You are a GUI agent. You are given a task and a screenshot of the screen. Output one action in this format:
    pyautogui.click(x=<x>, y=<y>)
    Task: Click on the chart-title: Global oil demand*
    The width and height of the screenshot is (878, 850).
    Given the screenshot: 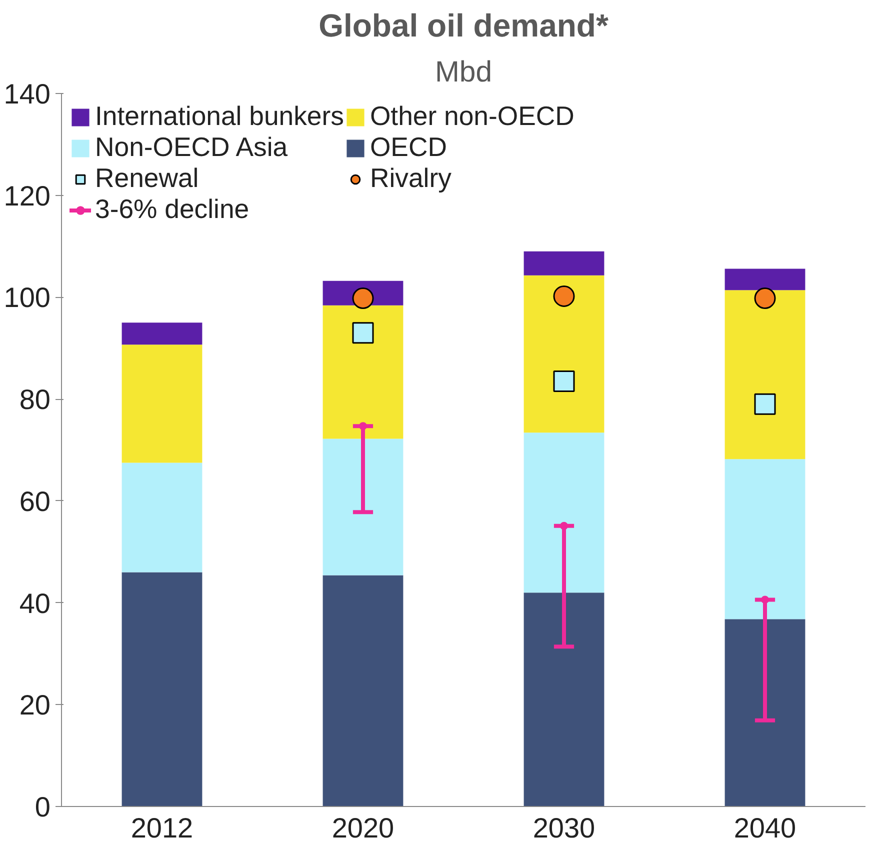 What is the action you would take?
    pyautogui.click(x=463, y=26)
    